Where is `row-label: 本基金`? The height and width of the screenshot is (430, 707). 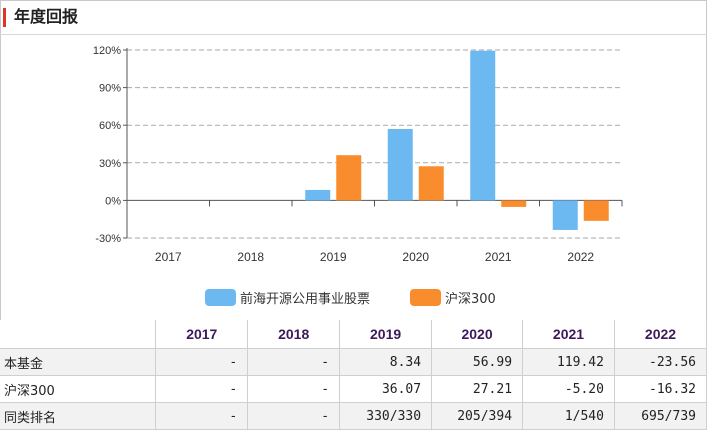
row-label: 本基金 is located at coordinates (78, 362).